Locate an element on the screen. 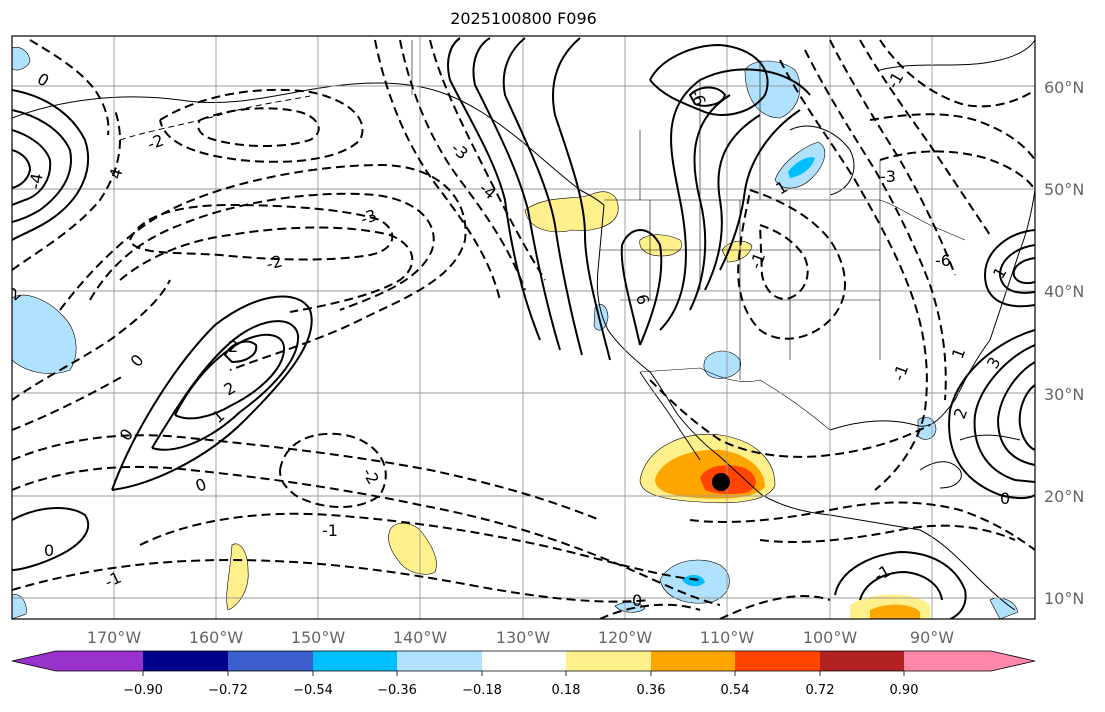 The width and height of the screenshot is (1105, 712). contour-label-28a: -4 is located at coordinates (35, 181).